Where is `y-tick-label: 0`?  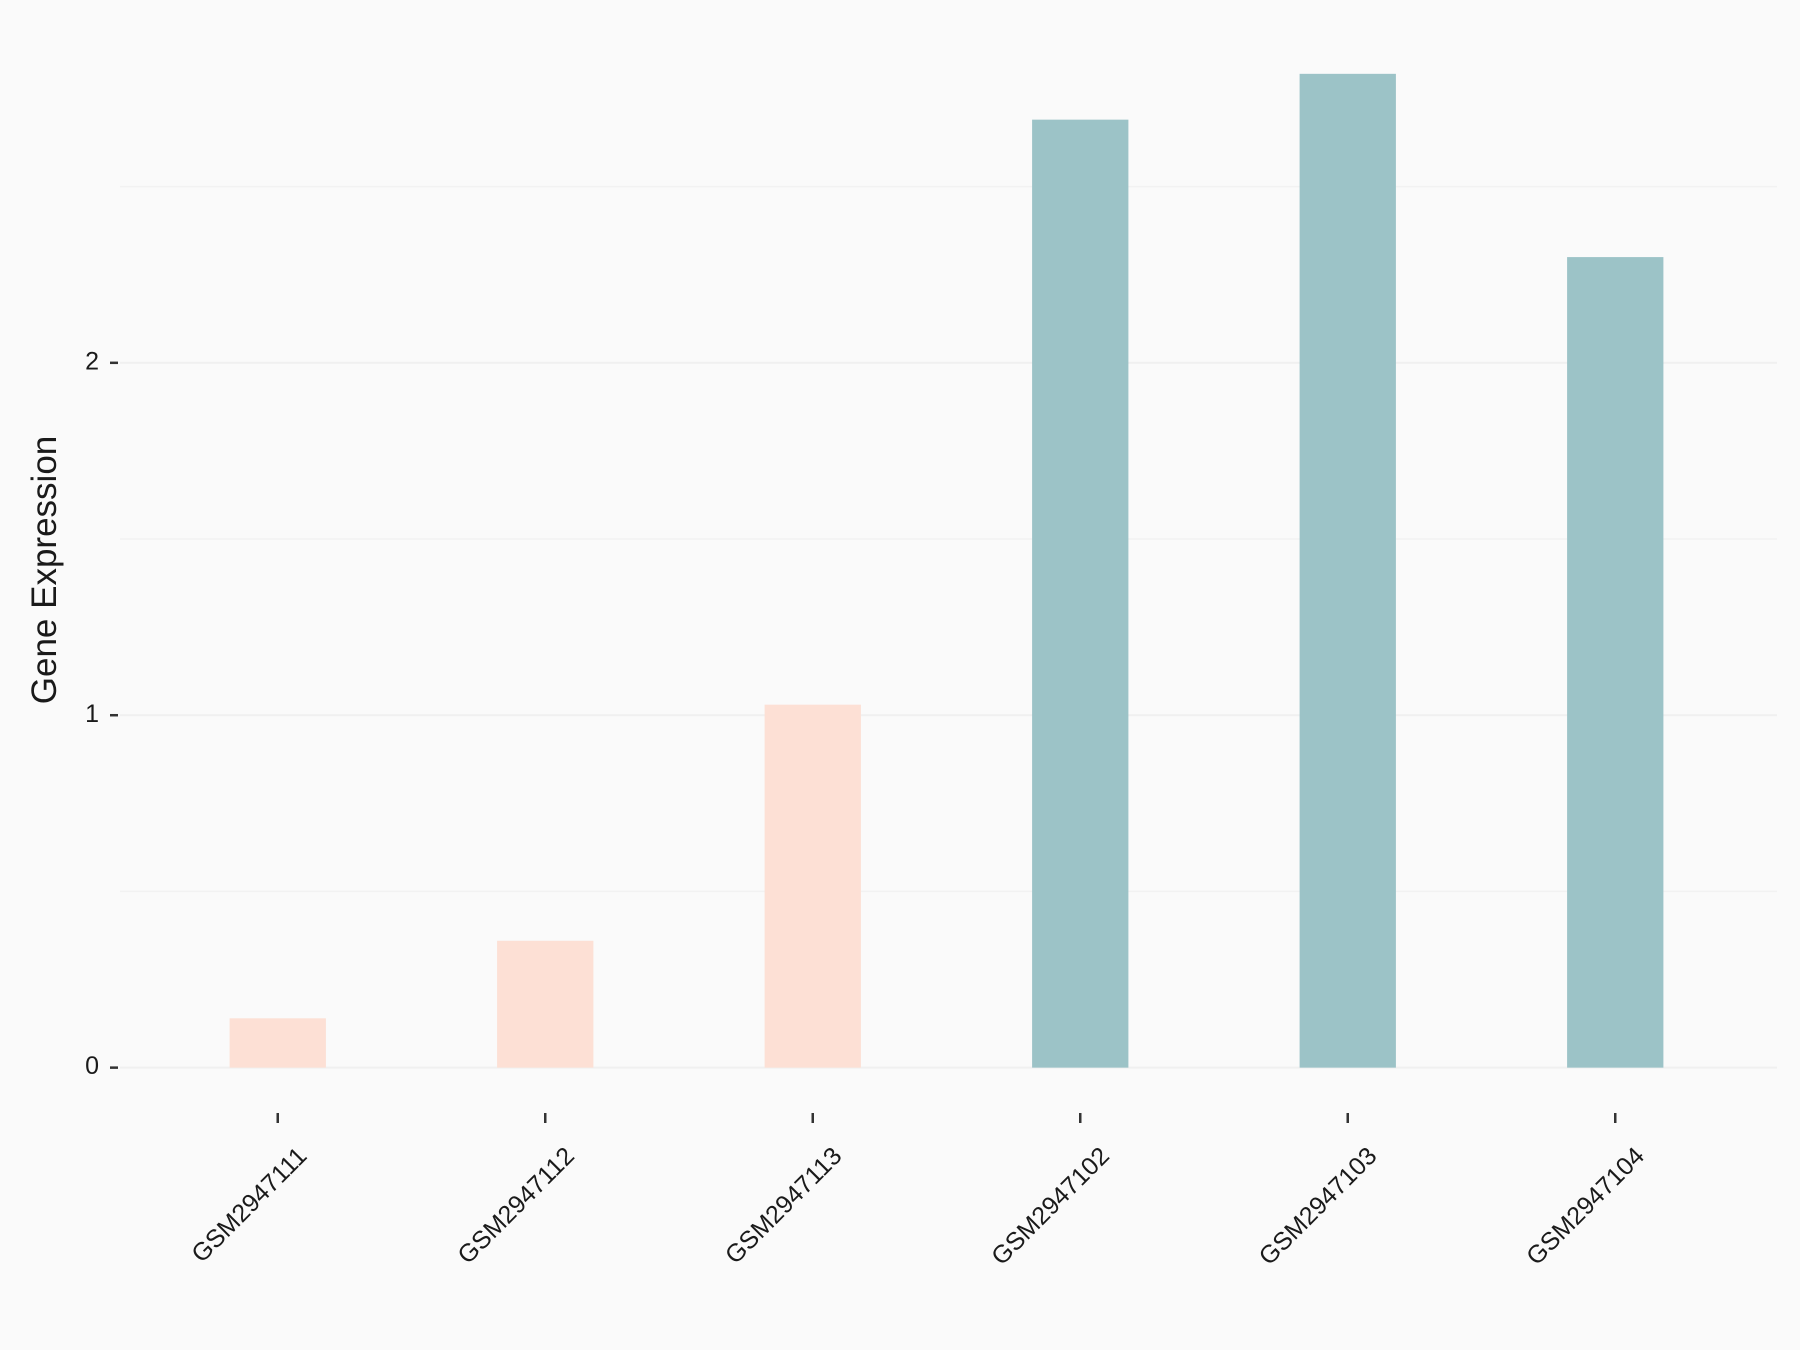
y-tick-label: 0 is located at coordinates (92, 1066).